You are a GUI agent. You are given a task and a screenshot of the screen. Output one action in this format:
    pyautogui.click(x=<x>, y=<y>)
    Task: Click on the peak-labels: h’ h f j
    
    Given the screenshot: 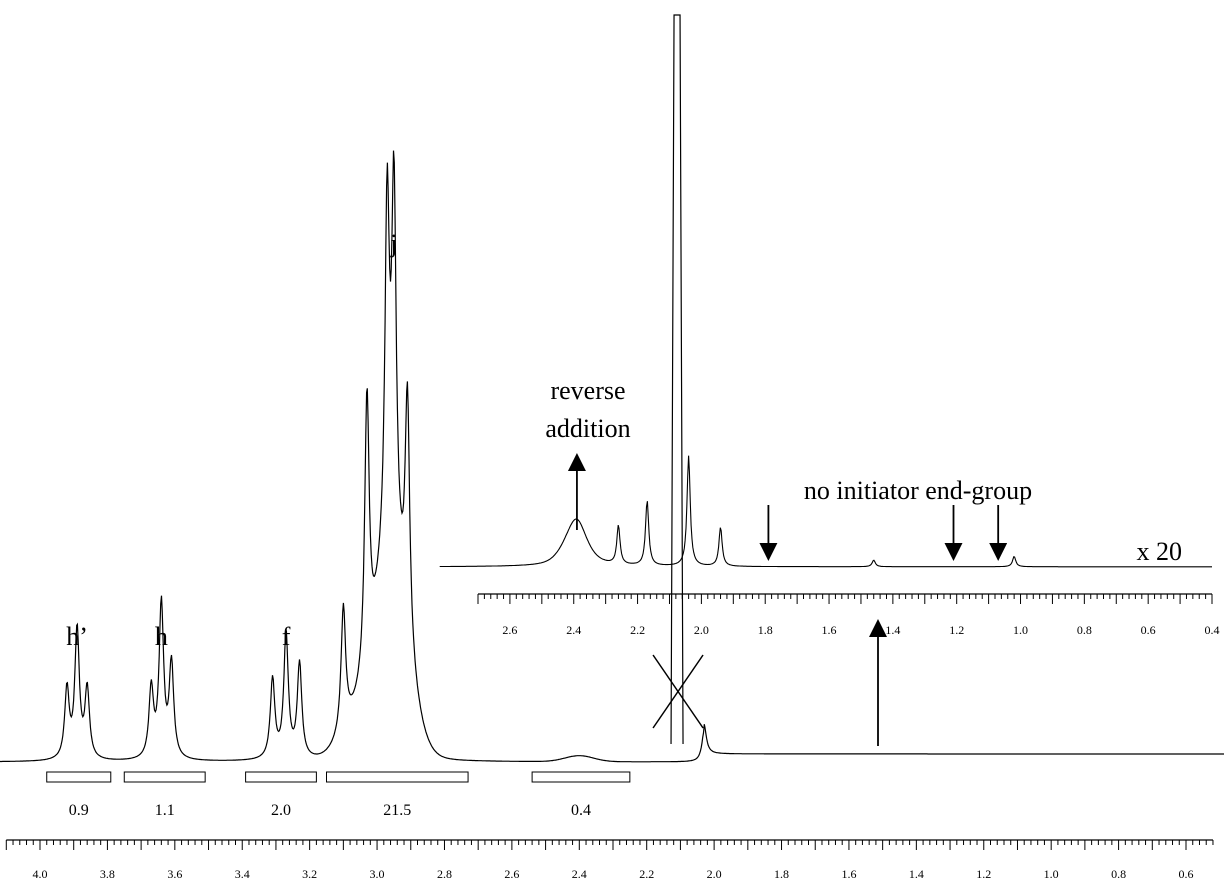 What is the action you would take?
    pyautogui.click(x=231, y=440)
    